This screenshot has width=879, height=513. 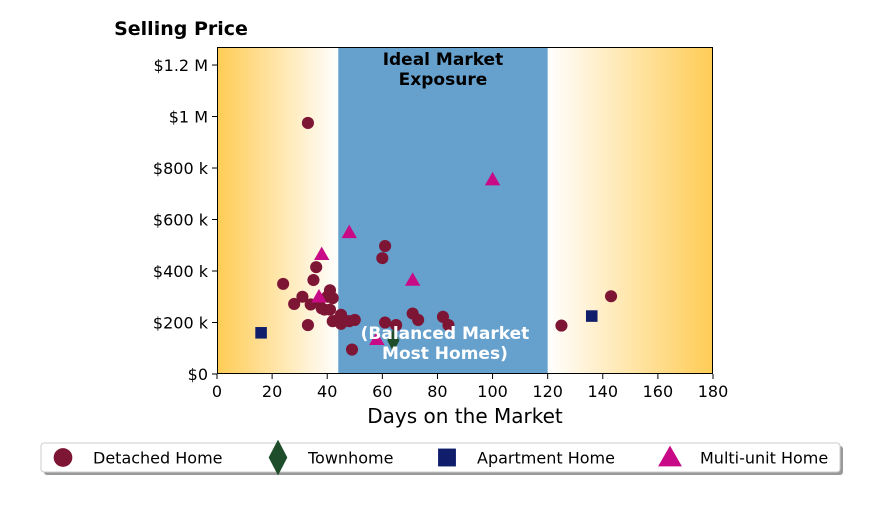 What do you see at coordinates (713, 391) in the screenshot?
I see `x-tick-label: 180` at bounding box center [713, 391].